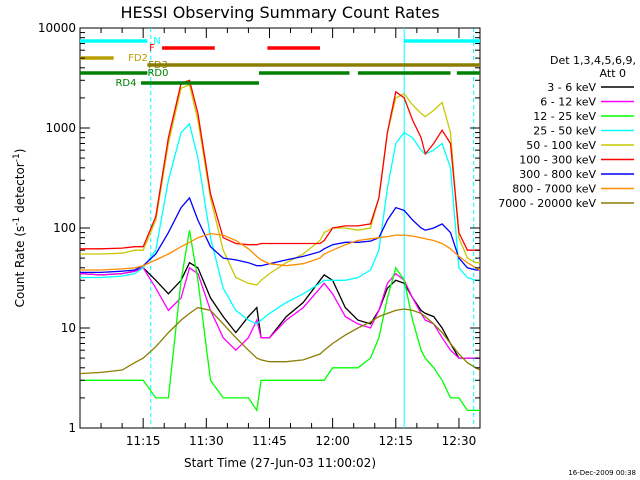 The width and height of the screenshot is (640, 480). Describe the element at coordinates (613, 73) in the screenshot. I see `legend-header-line2: Att 0` at that location.